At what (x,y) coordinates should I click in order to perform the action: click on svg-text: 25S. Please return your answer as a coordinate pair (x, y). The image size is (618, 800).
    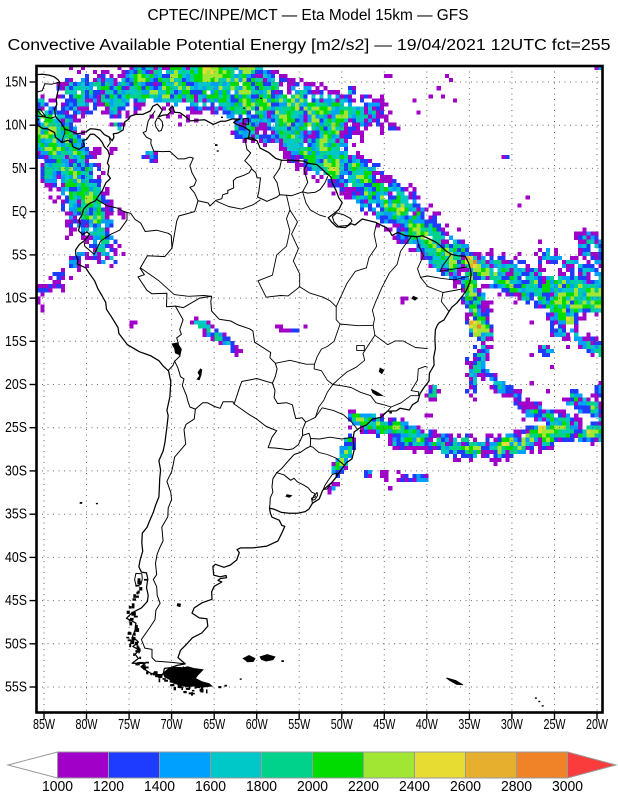
    Looking at the image, I should click on (16, 427).